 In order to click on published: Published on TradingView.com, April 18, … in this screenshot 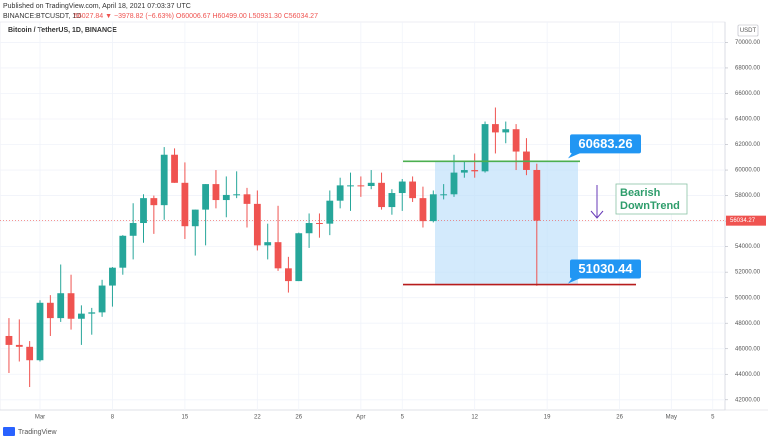, I will do `click(97, 6)`.